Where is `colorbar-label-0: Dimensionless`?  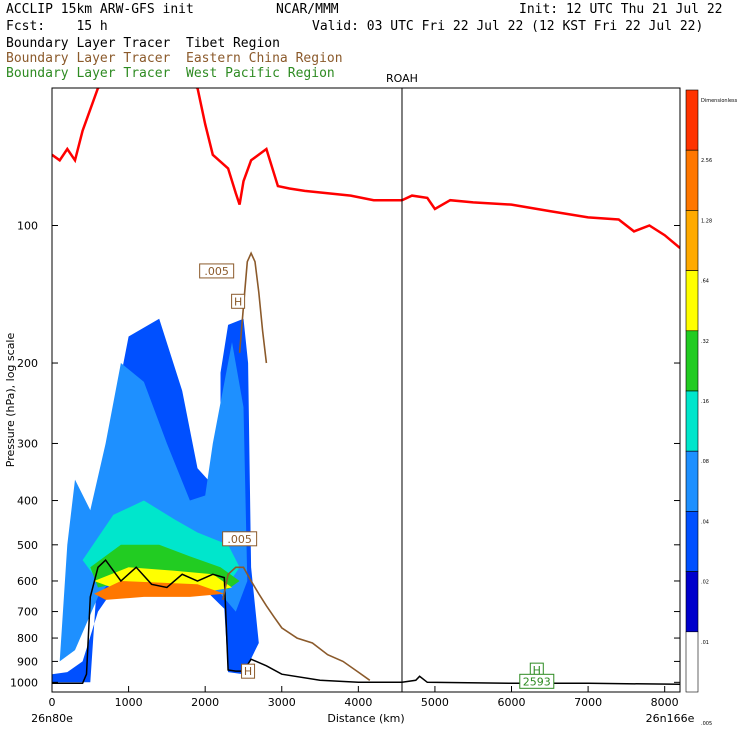 colorbar-label-0: Dimensionless is located at coordinates (719, 101).